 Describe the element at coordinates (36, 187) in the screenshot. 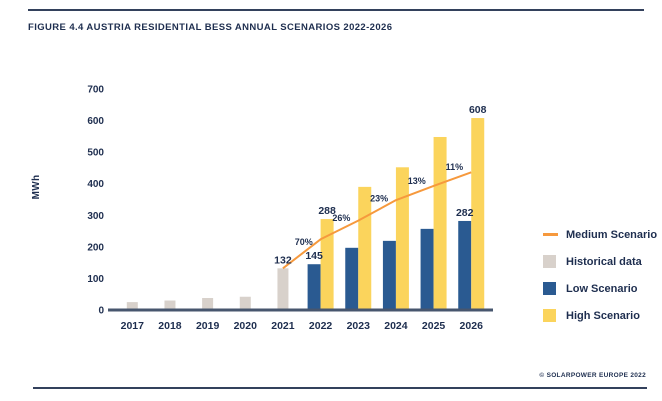

I see `y-axis-label: MWh` at that location.